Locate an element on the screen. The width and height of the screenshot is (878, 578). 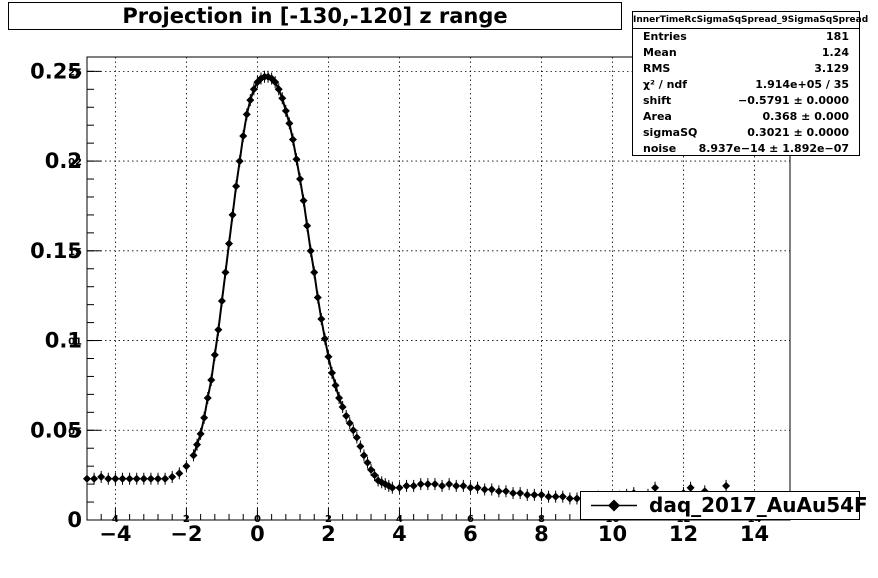
y-tick-label: 0.1 is located at coordinates (63, 341).